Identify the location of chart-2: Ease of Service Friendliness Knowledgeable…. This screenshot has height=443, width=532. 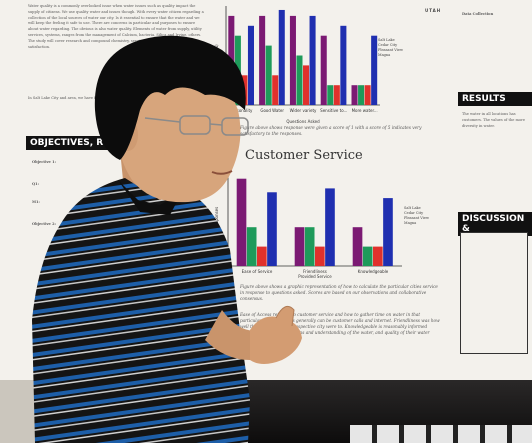
(308, 224).